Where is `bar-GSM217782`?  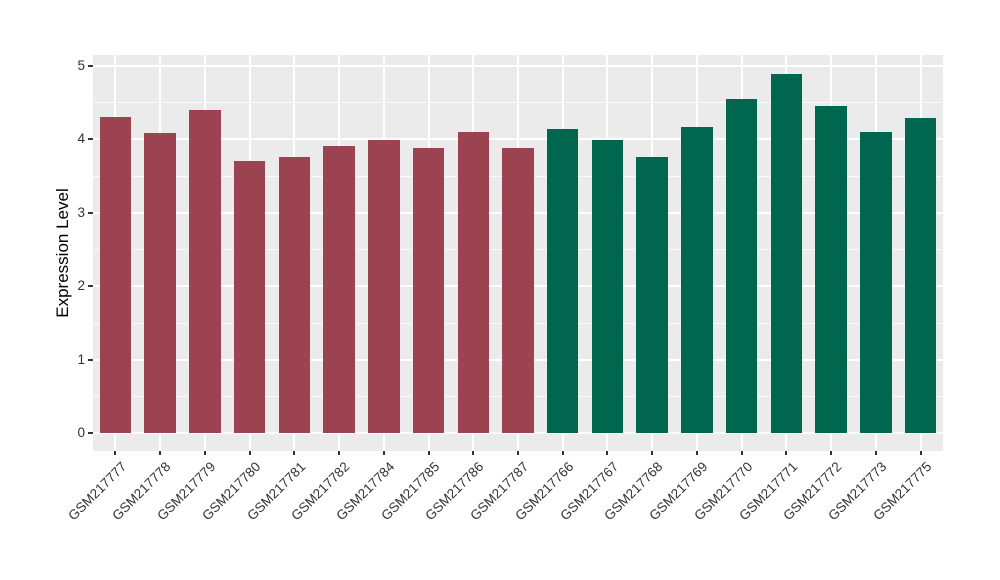
bar-GSM217782 is located at coordinates (339, 289).